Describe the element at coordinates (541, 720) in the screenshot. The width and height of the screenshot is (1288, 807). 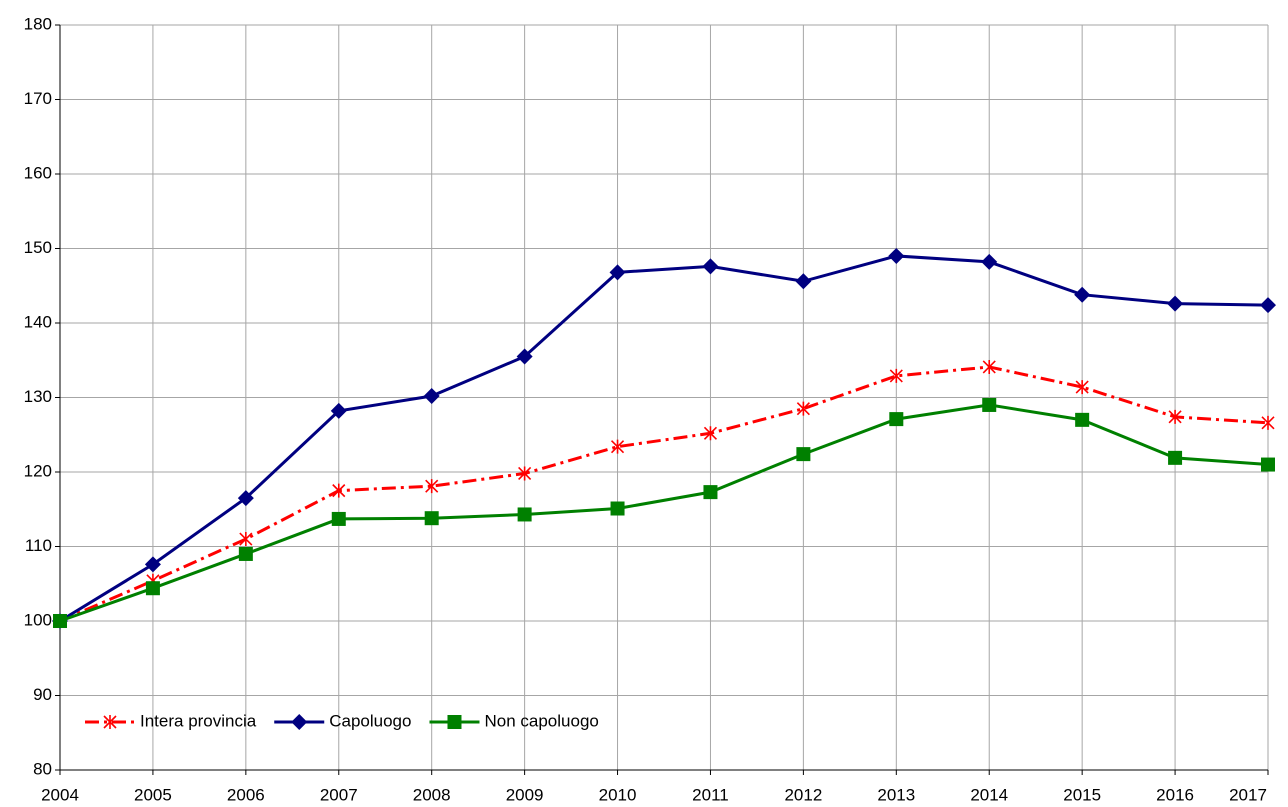
I see `legend-label: Non capoluogo` at that location.